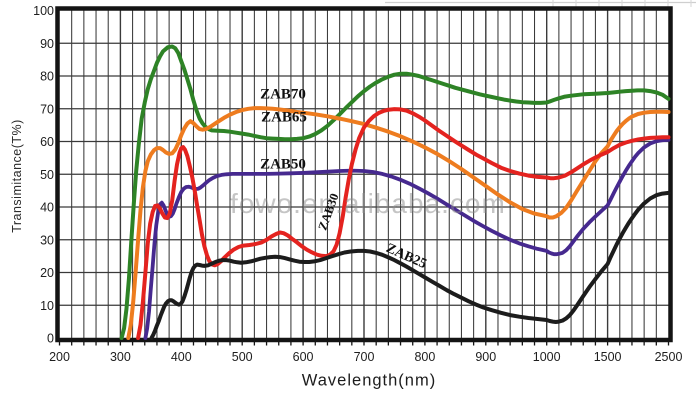 Image resolution: width=697 pixels, height=402 pixels. I want to click on x-tick-label: 600, so click(303, 357).